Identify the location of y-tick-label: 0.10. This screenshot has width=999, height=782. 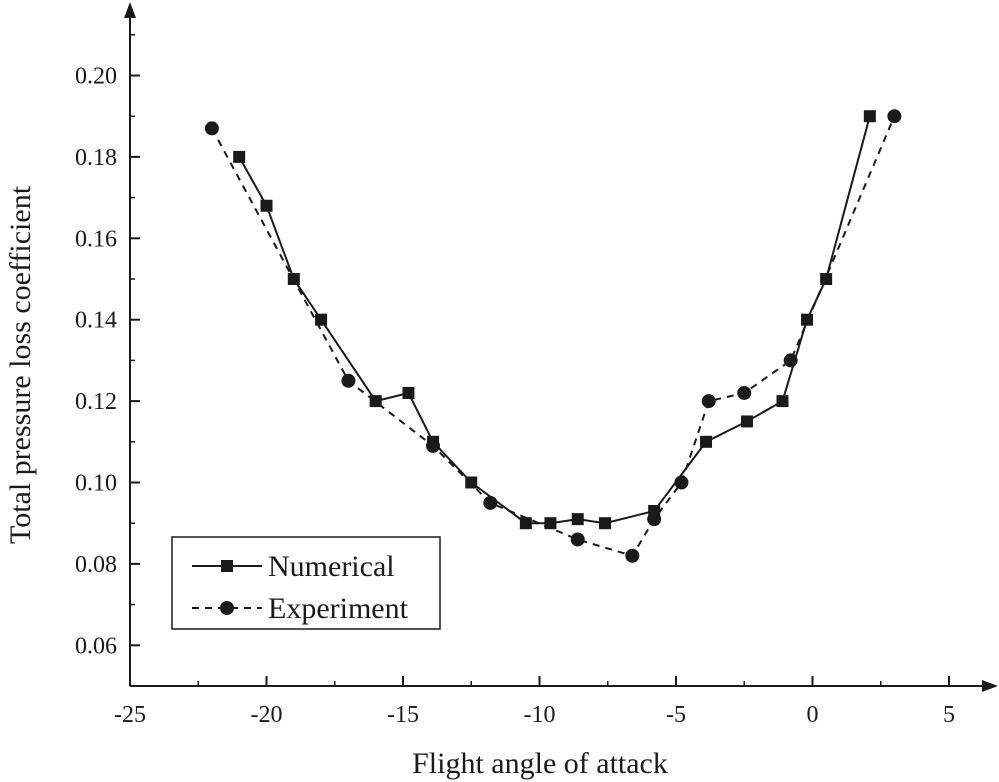
(96, 484).